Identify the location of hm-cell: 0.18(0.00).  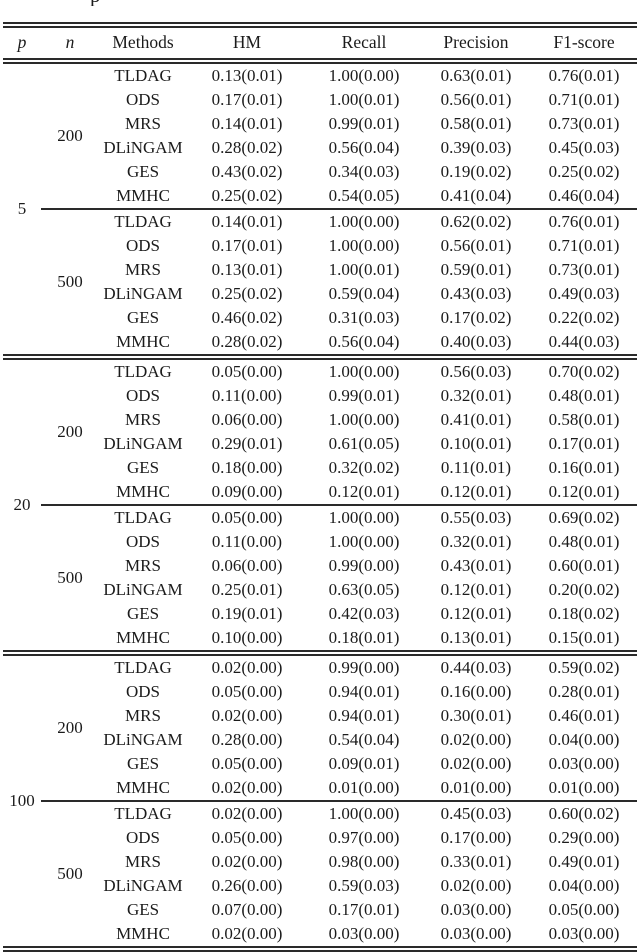
(247, 467).